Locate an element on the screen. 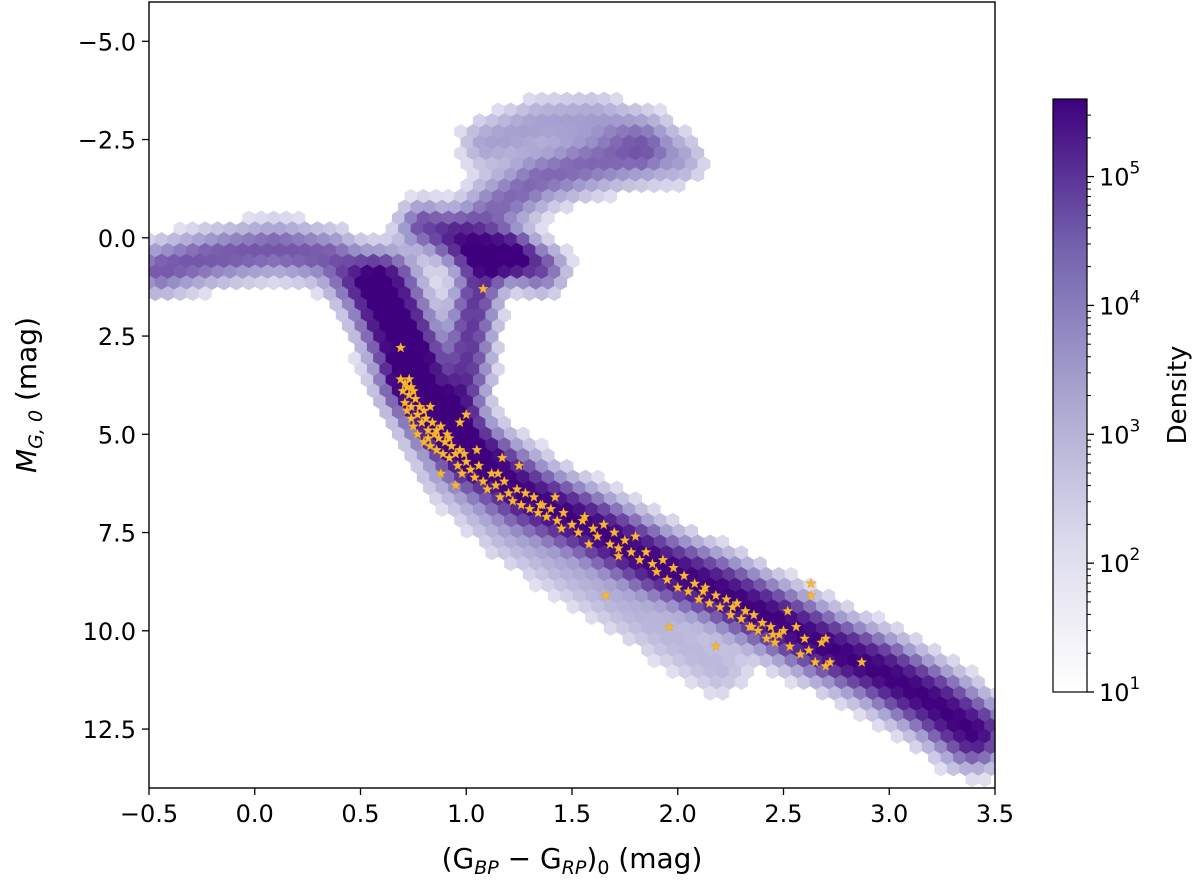 This screenshot has height=888, width=1200. x-tick-label: 3.0 is located at coordinates (889, 814).